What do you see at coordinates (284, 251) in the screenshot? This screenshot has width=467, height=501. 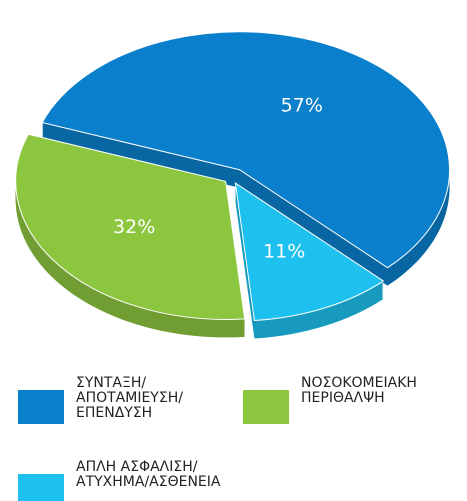 I see `data-label: 11%` at bounding box center [284, 251].